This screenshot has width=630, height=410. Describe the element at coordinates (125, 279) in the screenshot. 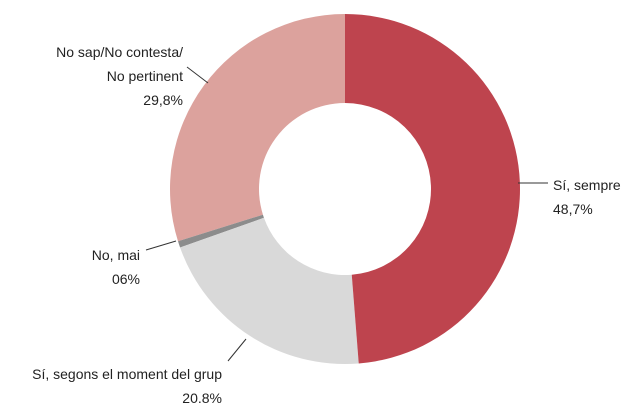

I see `value-label: 06%` at that location.